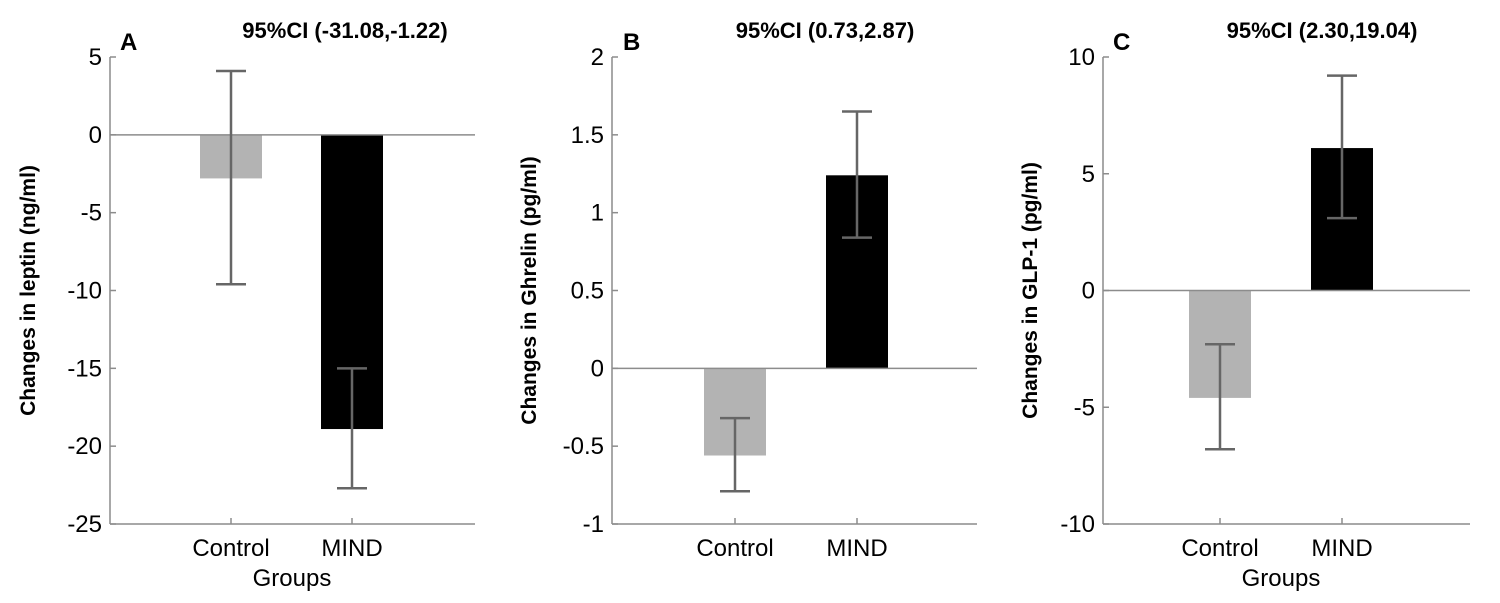 This screenshot has height=603, width=1500. Describe the element at coordinates (597, 213) in the screenshot. I see `y-tick-label: 1` at that location.